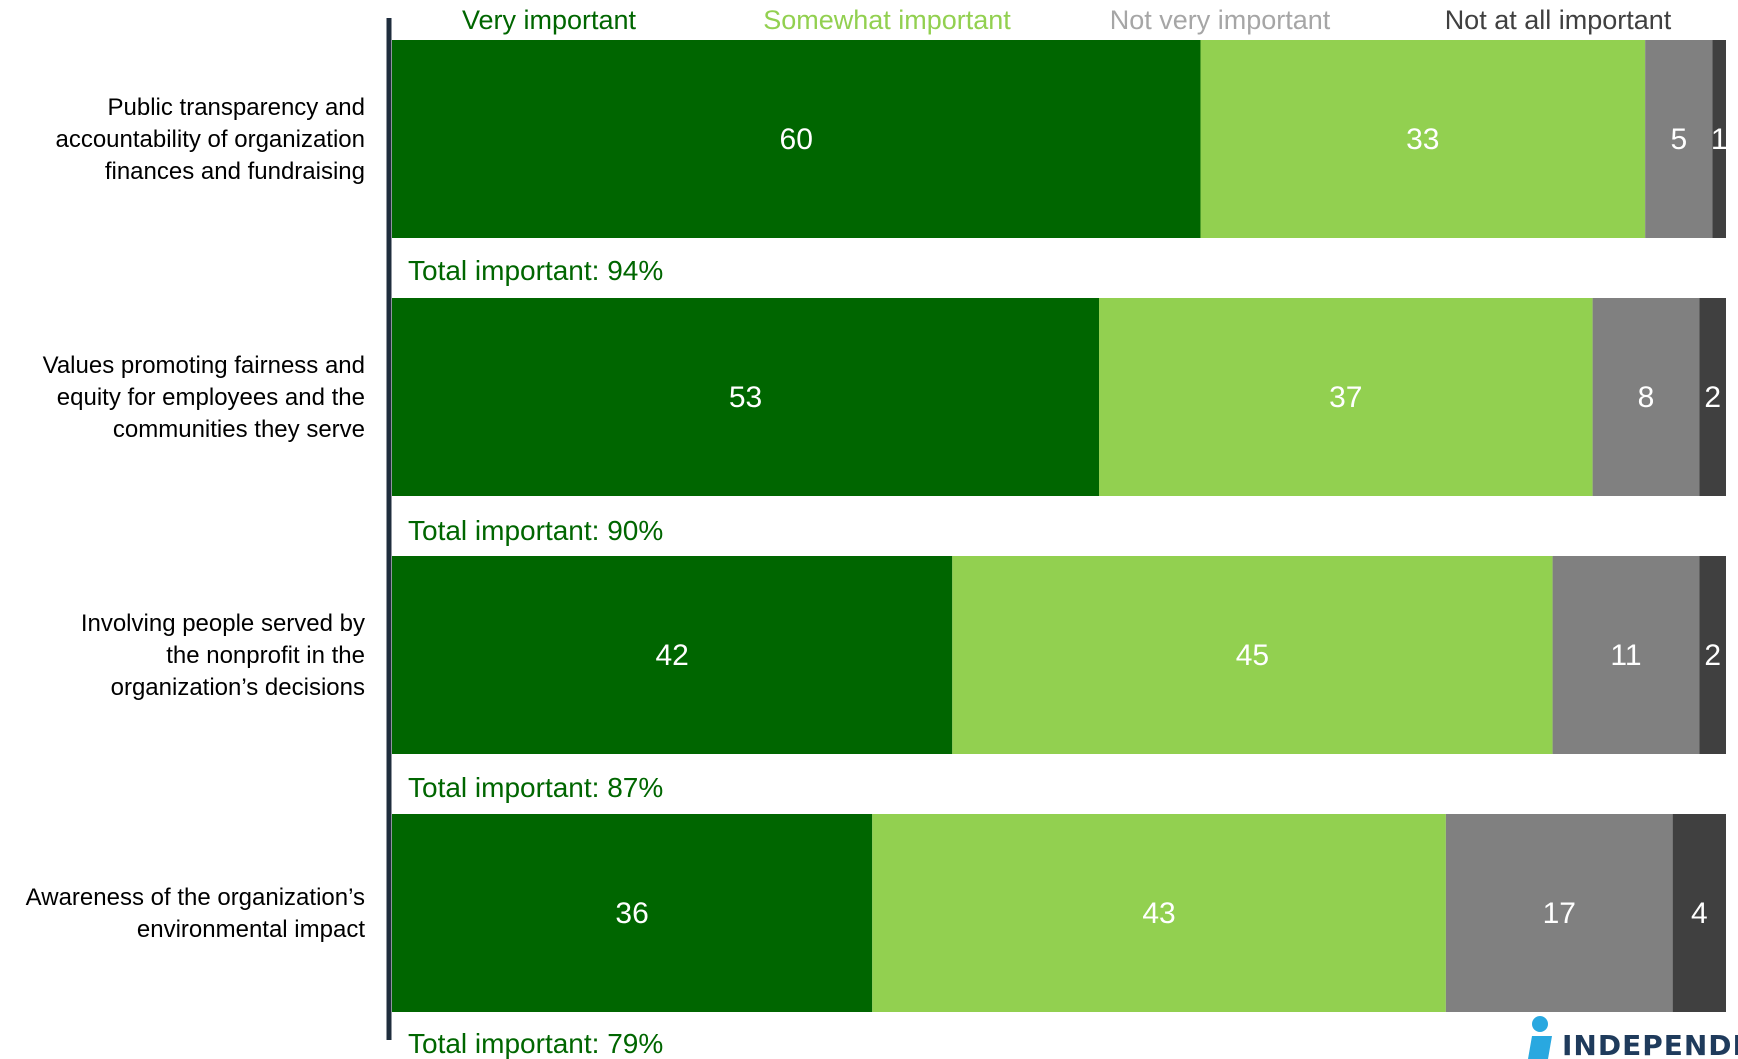  I want to click on bar-value-label-0-2: 5, so click(1678, 139).